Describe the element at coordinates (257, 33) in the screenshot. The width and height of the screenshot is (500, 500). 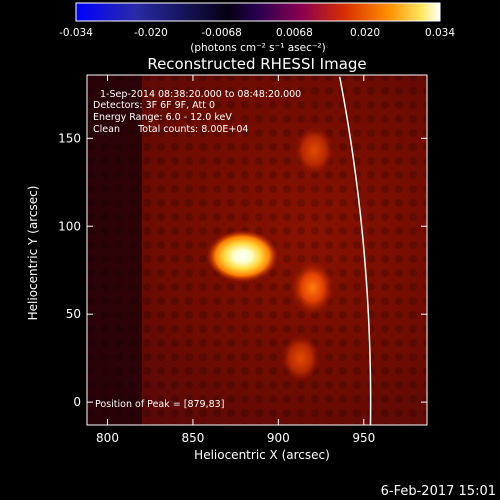
I see `colorbar-ticks: -0.034 -0.020 -0.0068 0.0068 0.020 0.034` at that location.